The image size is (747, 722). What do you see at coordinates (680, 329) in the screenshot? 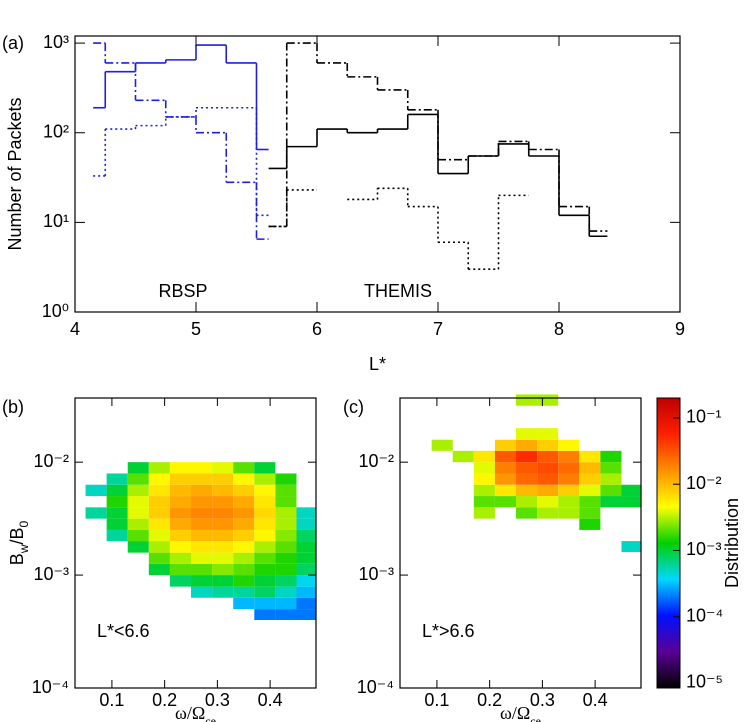
I see `x-tick-label: 9` at bounding box center [680, 329].